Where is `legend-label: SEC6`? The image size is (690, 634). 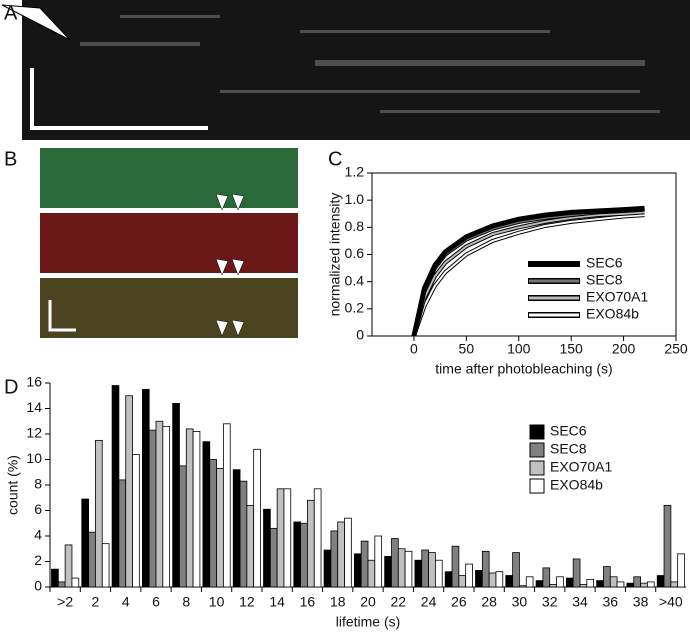 legend-label: SEC6 is located at coordinates (568, 431).